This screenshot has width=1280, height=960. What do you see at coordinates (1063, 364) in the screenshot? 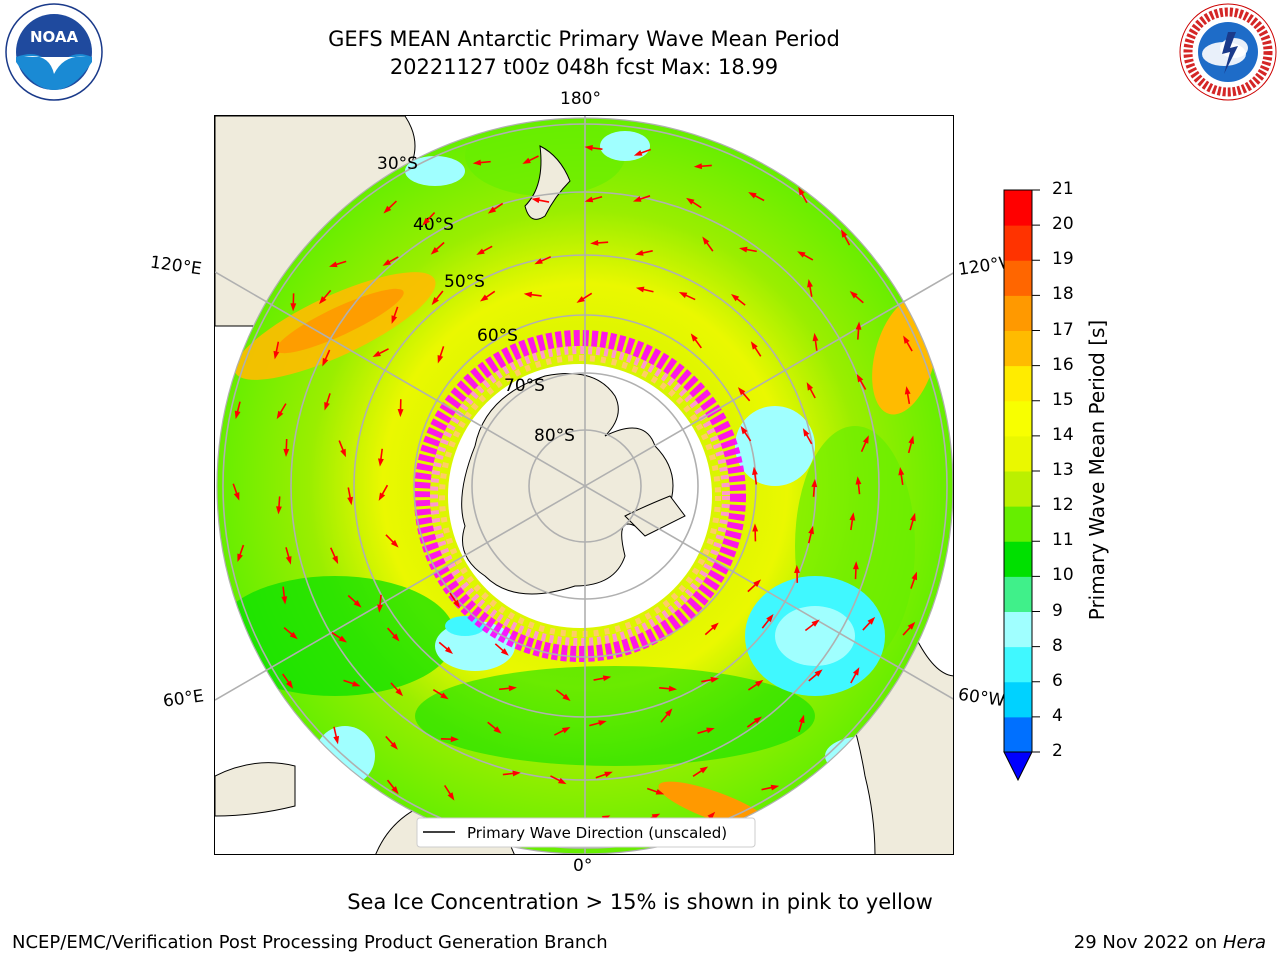
I see `colorbar-tick-label: 16` at bounding box center [1063, 364].